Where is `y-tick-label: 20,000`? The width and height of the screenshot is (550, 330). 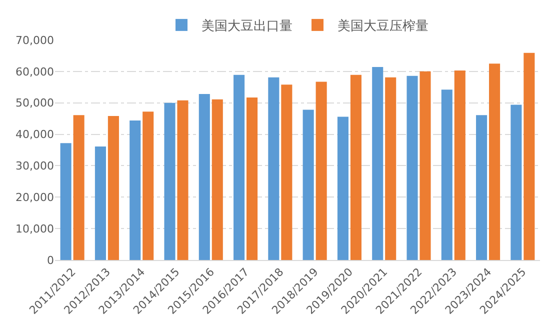 y-tick-label: 20,000 is located at coordinates (35, 197).